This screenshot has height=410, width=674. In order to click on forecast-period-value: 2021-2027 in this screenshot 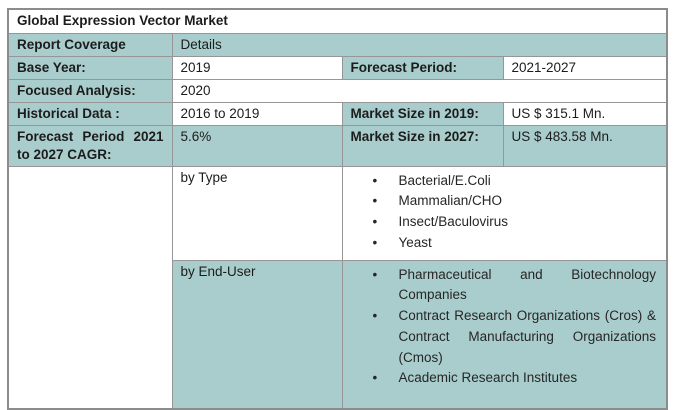, I will do `click(585, 67)`.